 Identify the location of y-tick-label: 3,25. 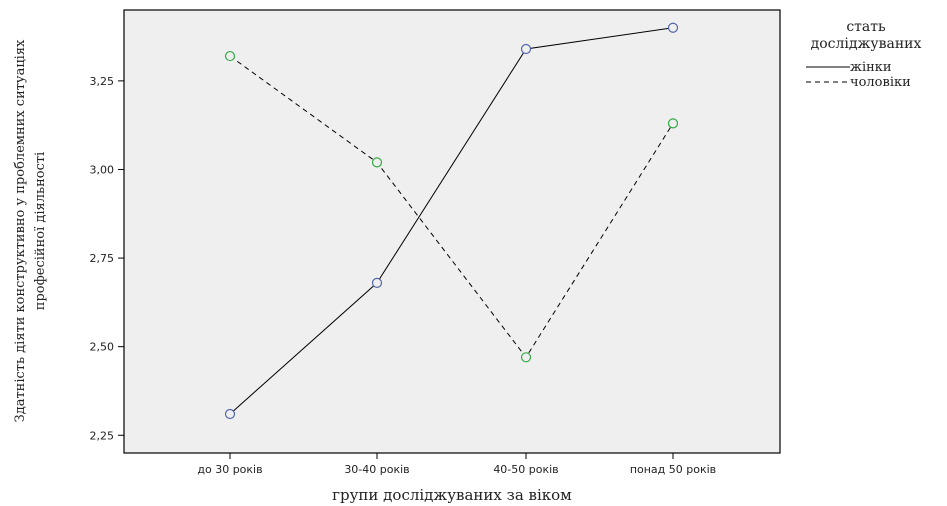
(102, 81).